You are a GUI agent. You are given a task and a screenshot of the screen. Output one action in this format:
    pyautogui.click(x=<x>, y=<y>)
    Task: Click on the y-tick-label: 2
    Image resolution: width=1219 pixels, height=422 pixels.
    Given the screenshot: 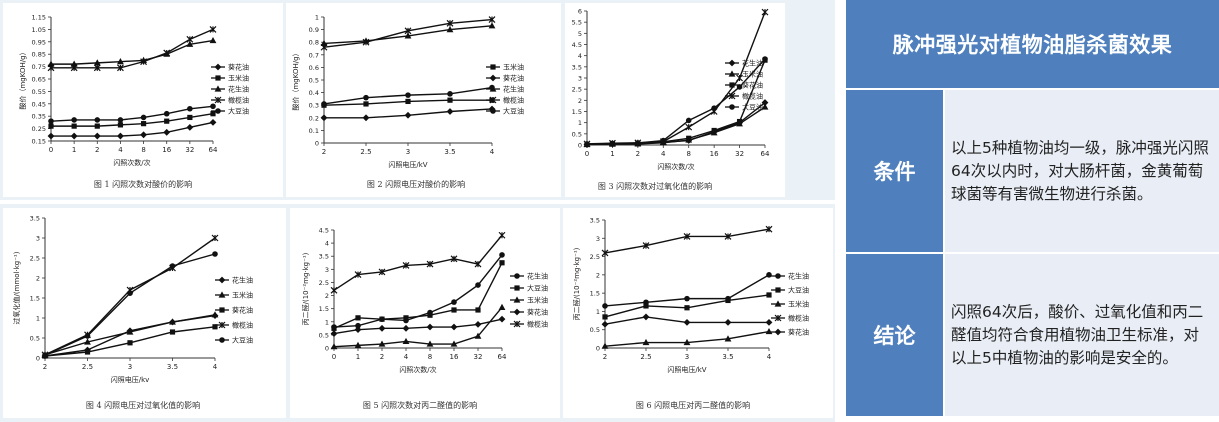 What is the action you would take?
    pyautogui.click(x=598, y=275)
    